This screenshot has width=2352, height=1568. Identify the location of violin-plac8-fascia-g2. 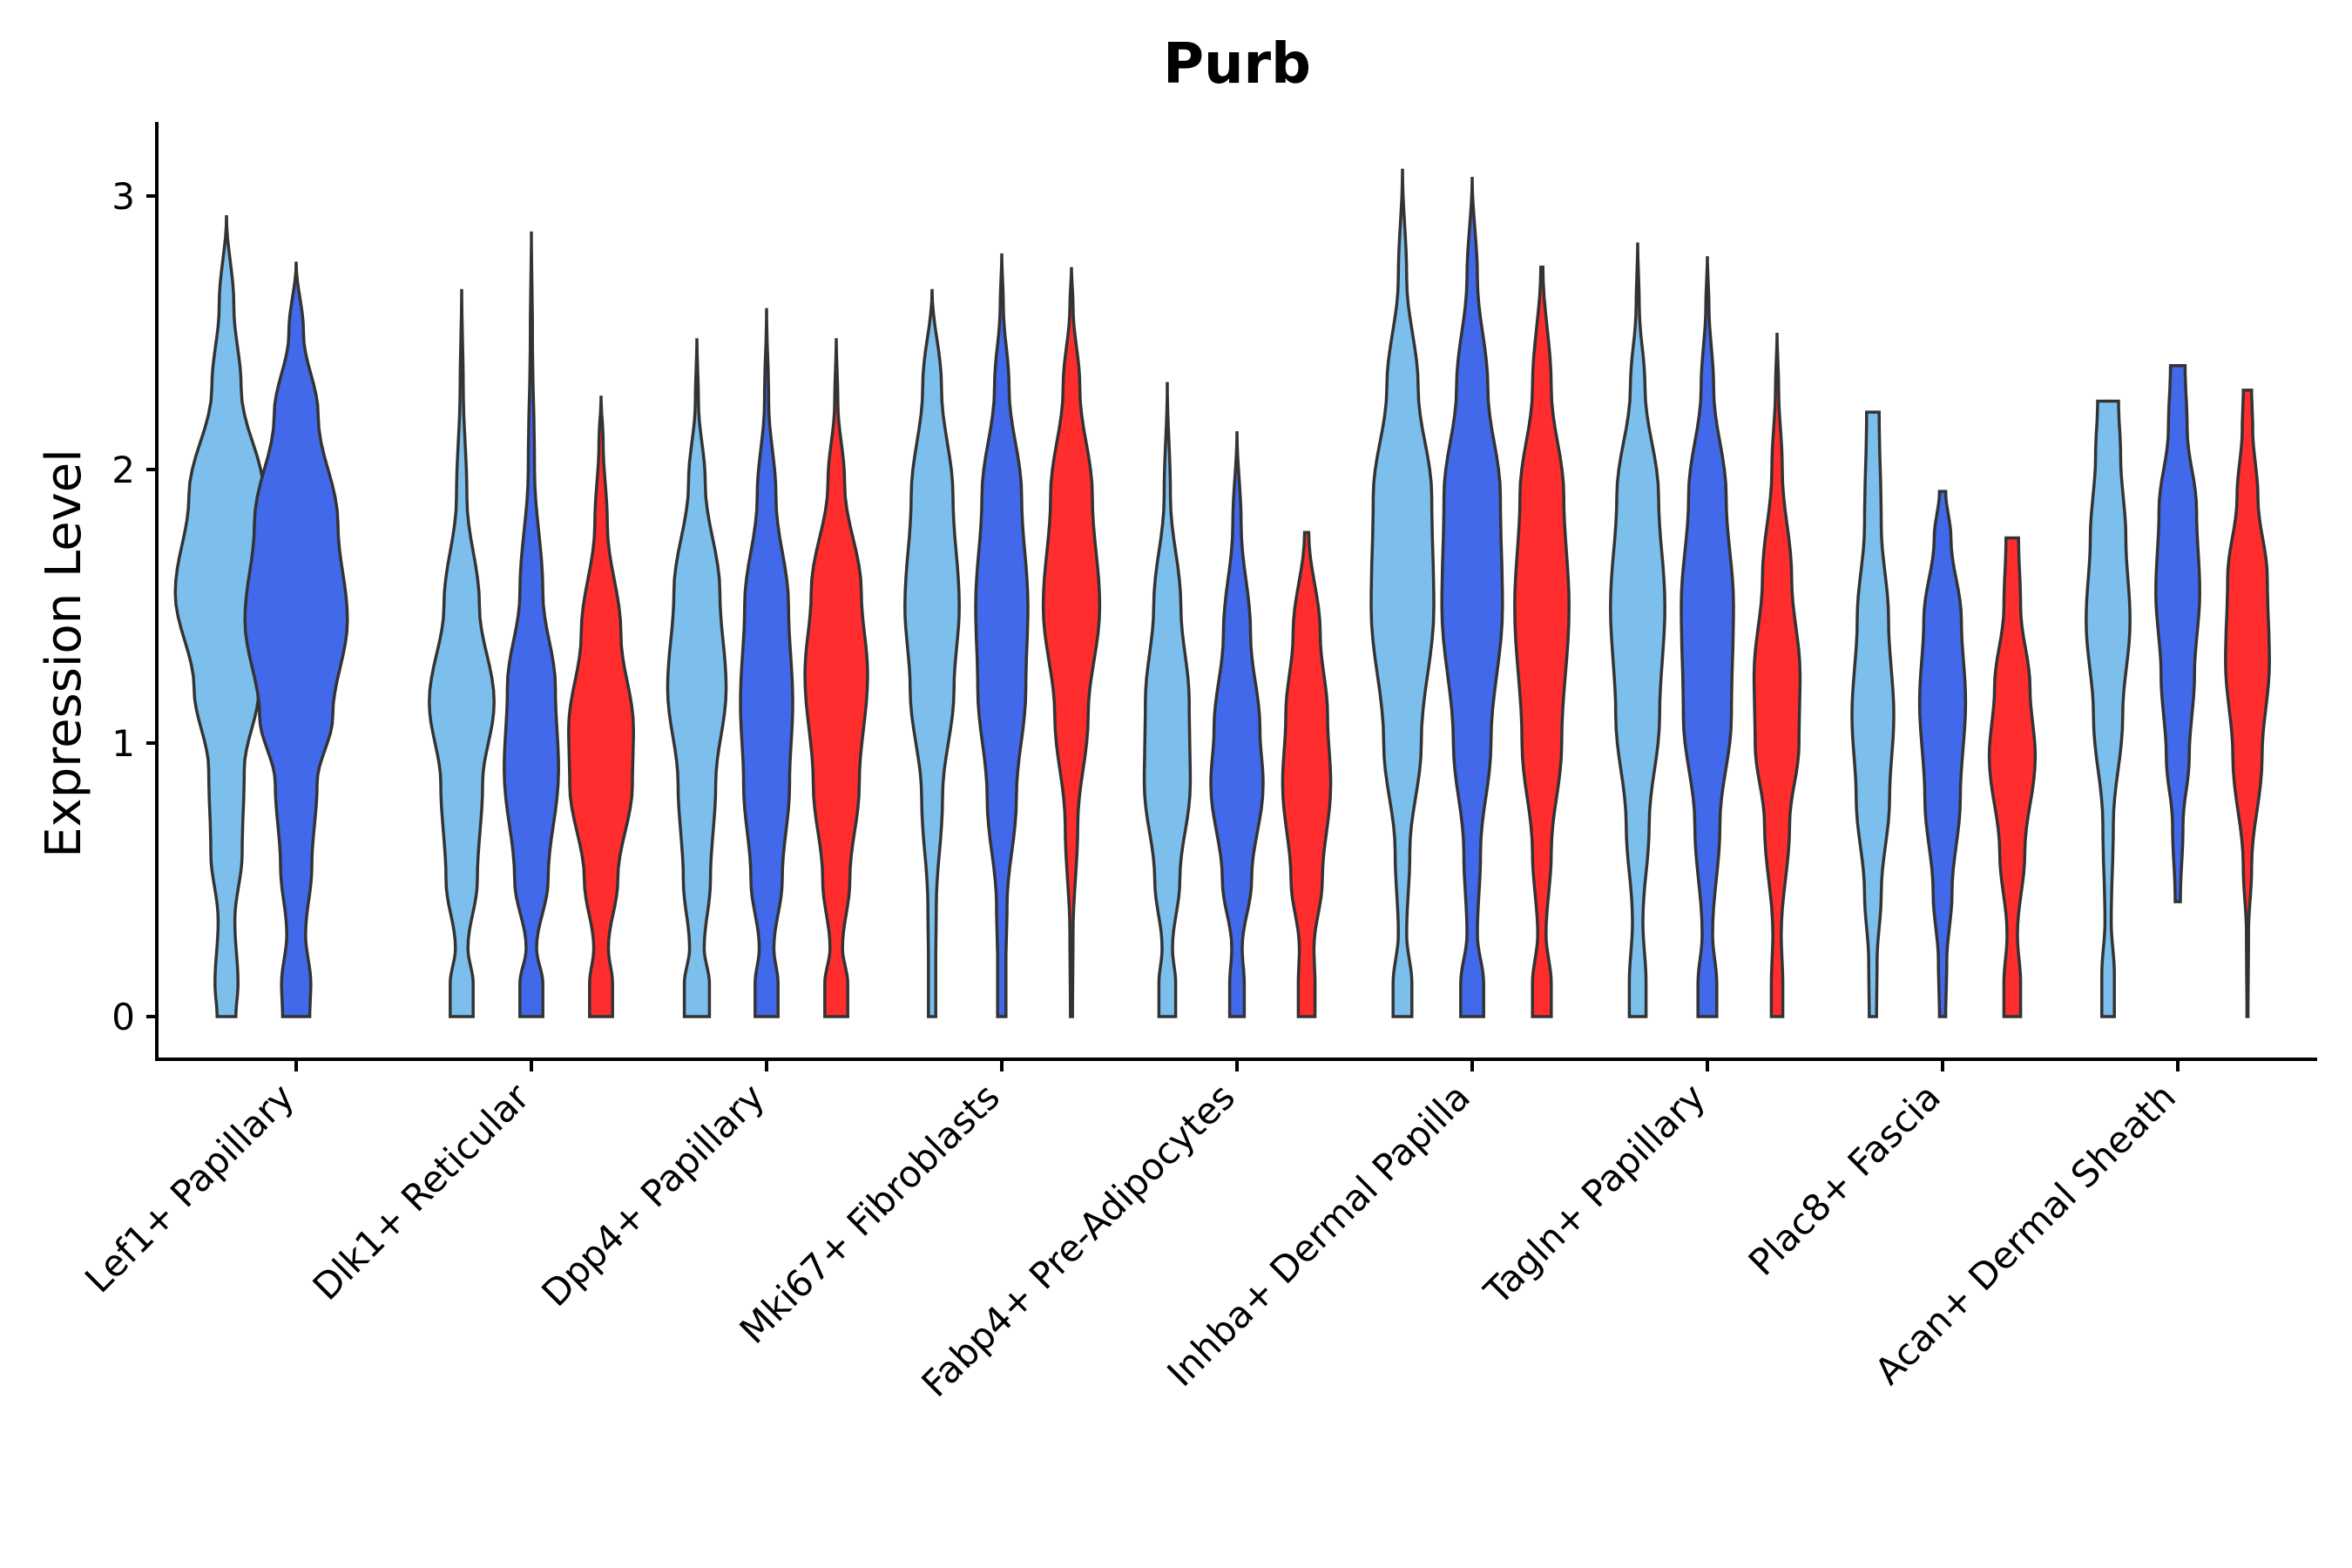
(1943, 754).